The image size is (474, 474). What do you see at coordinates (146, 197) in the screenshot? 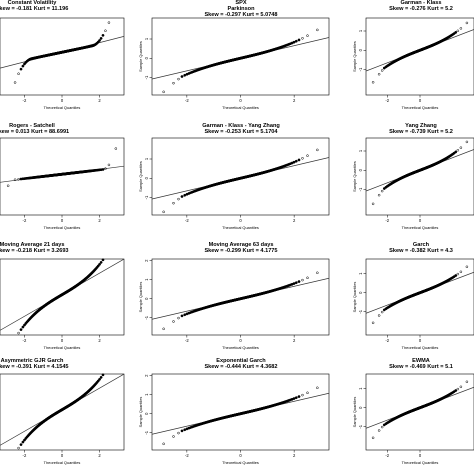
I see `y-tick-label: -1` at bounding box center [146, 197].